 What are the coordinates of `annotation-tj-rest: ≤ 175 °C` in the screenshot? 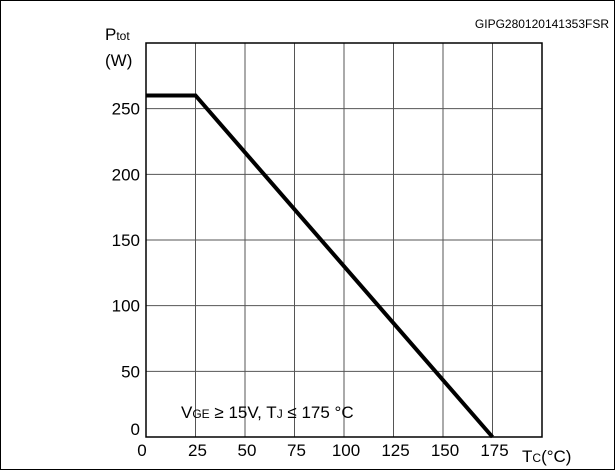 It's located at (318, 412).